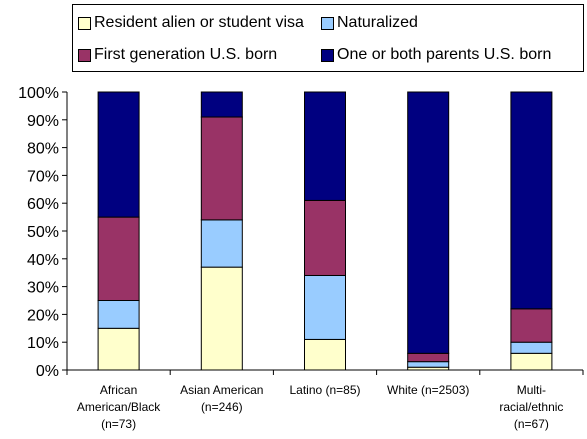 The height and width of the screenshot is (439, 587). Describe the element at coordinates (84, 23) in the screenshot. I see `legend-swatch-resident-alien` at that location.